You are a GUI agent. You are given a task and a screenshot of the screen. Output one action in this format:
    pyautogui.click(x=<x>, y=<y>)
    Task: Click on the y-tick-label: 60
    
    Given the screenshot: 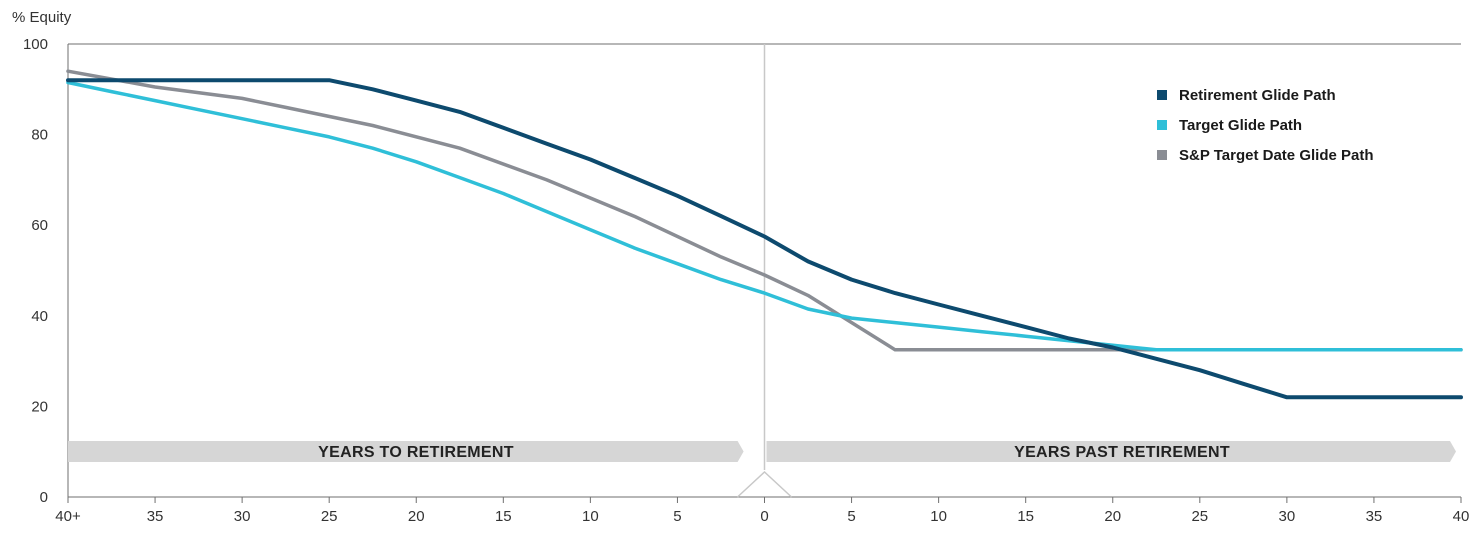 What is the action you would take?
    pyautogui.click(x=39, y=225)
    